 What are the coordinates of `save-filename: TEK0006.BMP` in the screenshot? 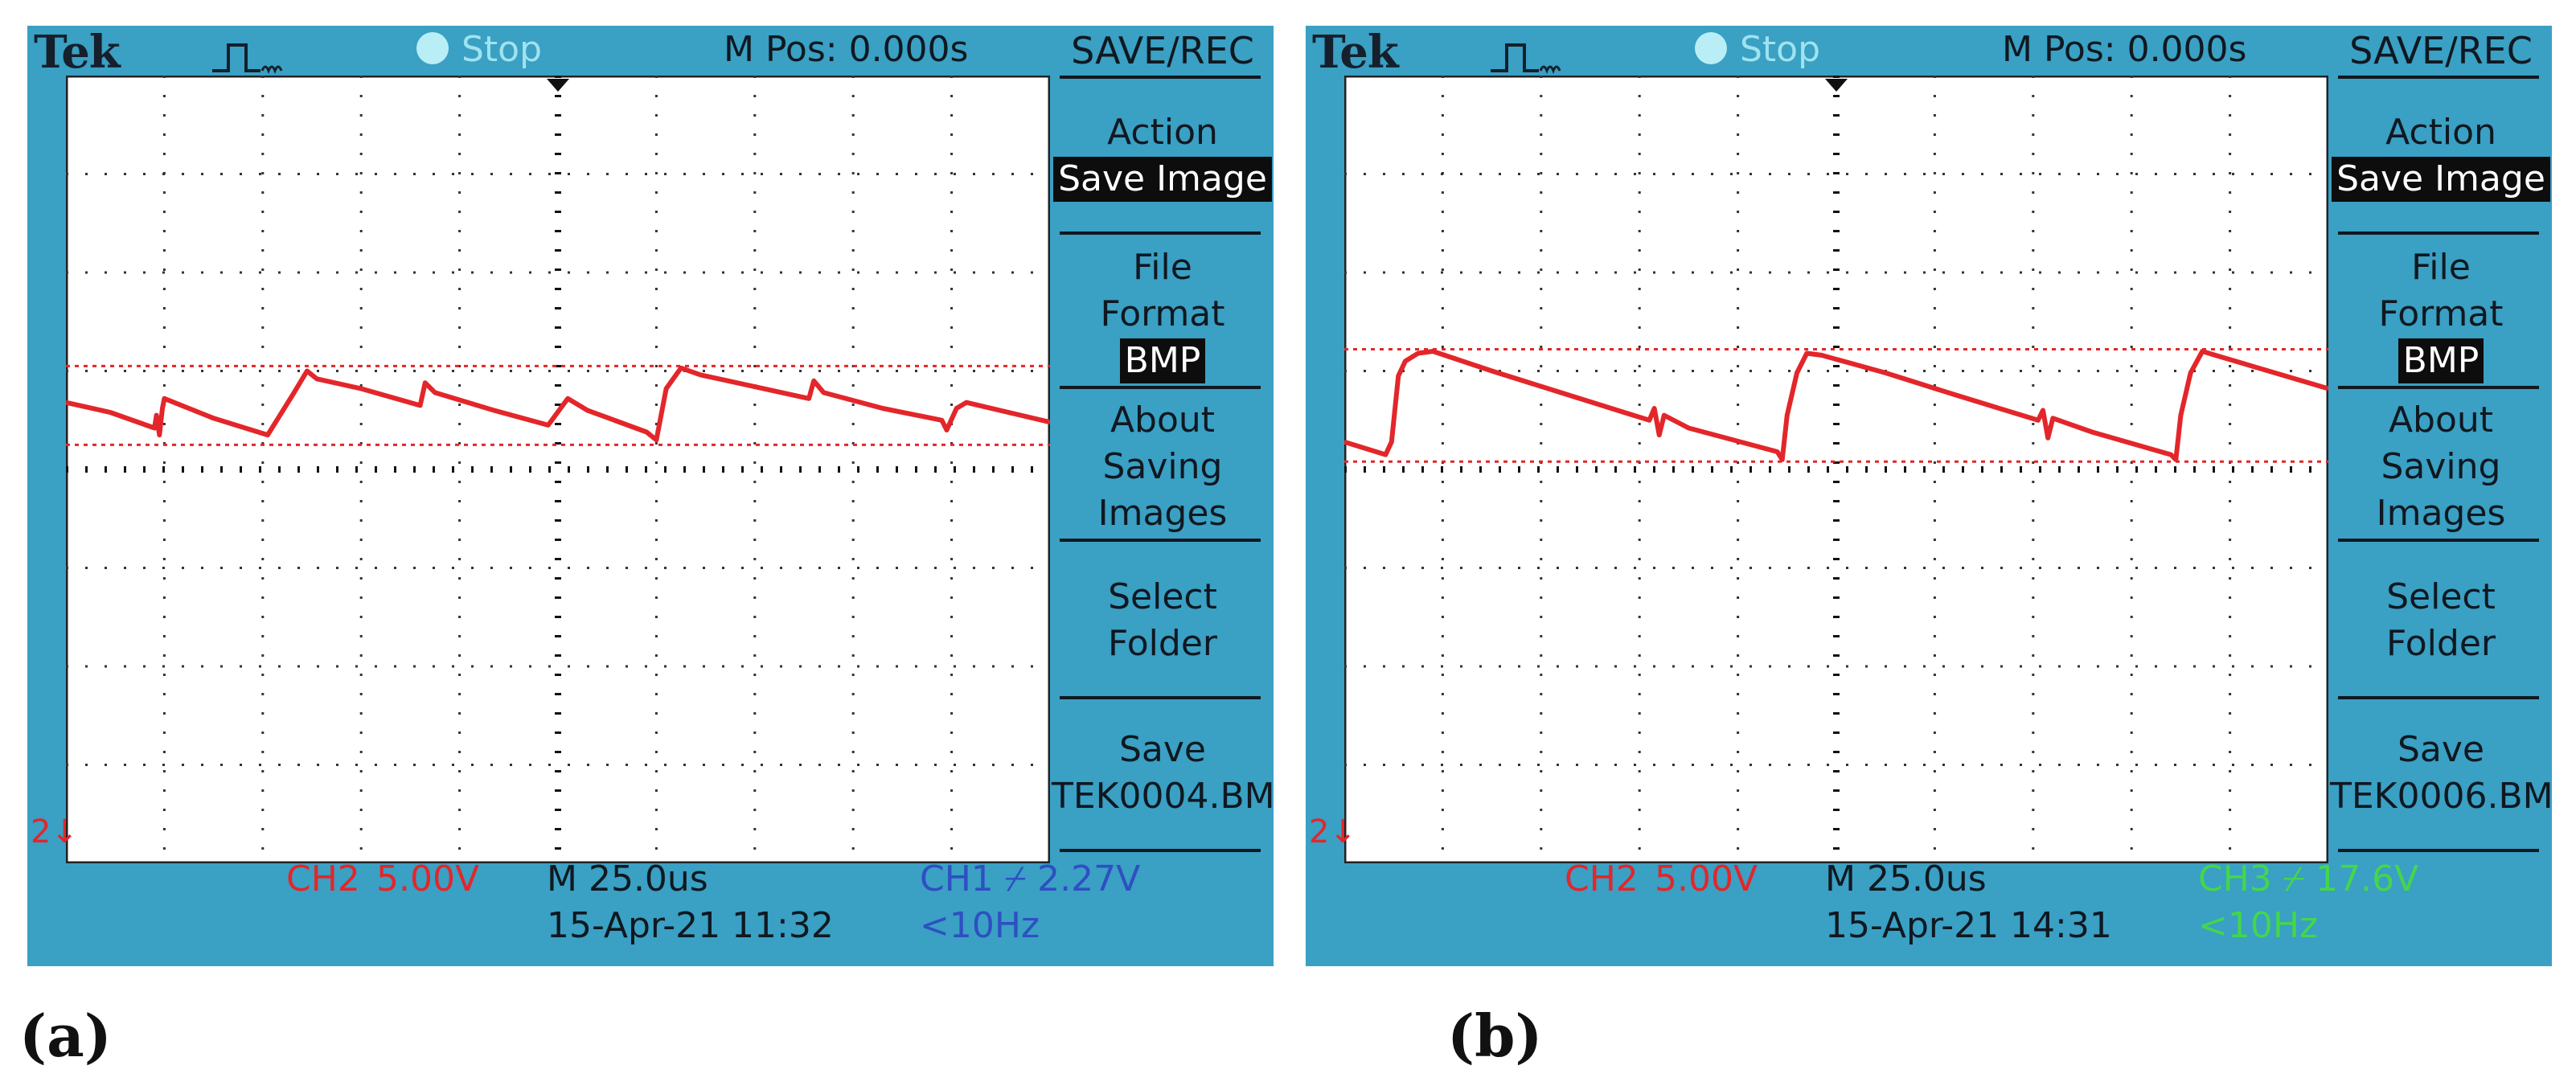 It's located at (2441, 796).